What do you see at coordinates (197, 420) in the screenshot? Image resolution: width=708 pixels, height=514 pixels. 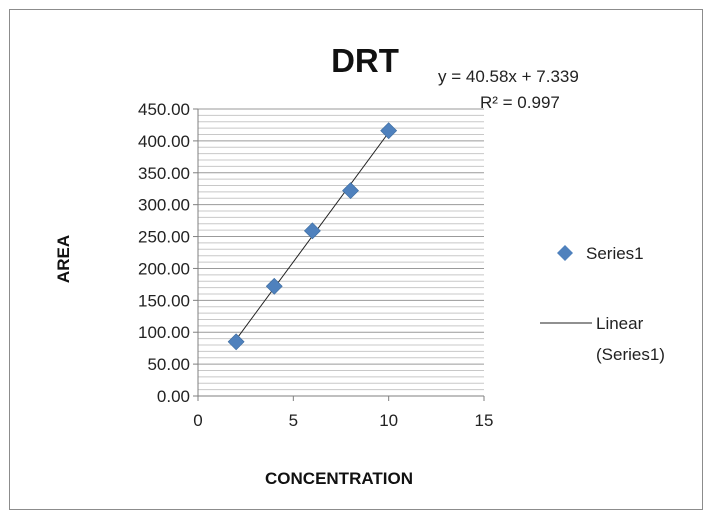 I see `x-tick-label: 0` at bounding box center [197, 420].